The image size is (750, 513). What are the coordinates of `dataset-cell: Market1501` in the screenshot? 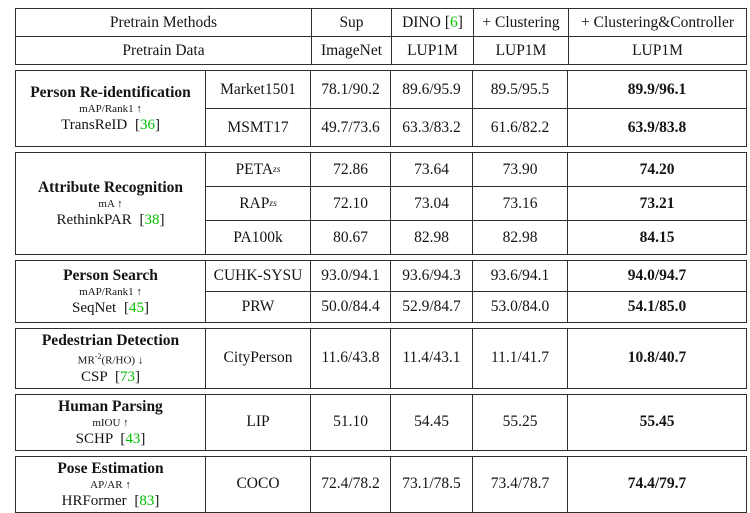 It's located at (258, 89).